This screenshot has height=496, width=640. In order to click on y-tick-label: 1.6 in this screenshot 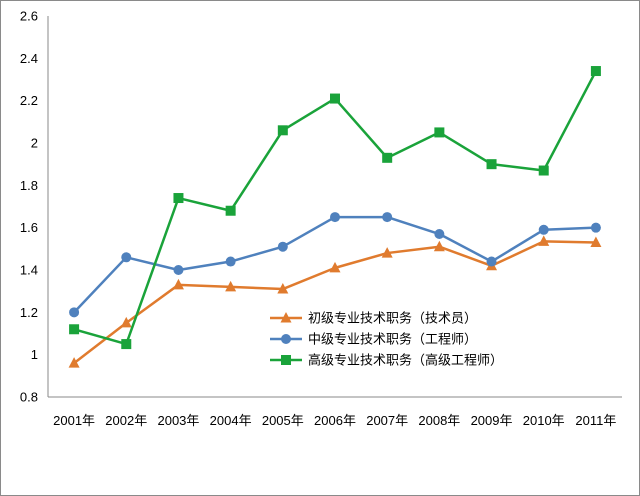, I will do `click(29, 227)`.